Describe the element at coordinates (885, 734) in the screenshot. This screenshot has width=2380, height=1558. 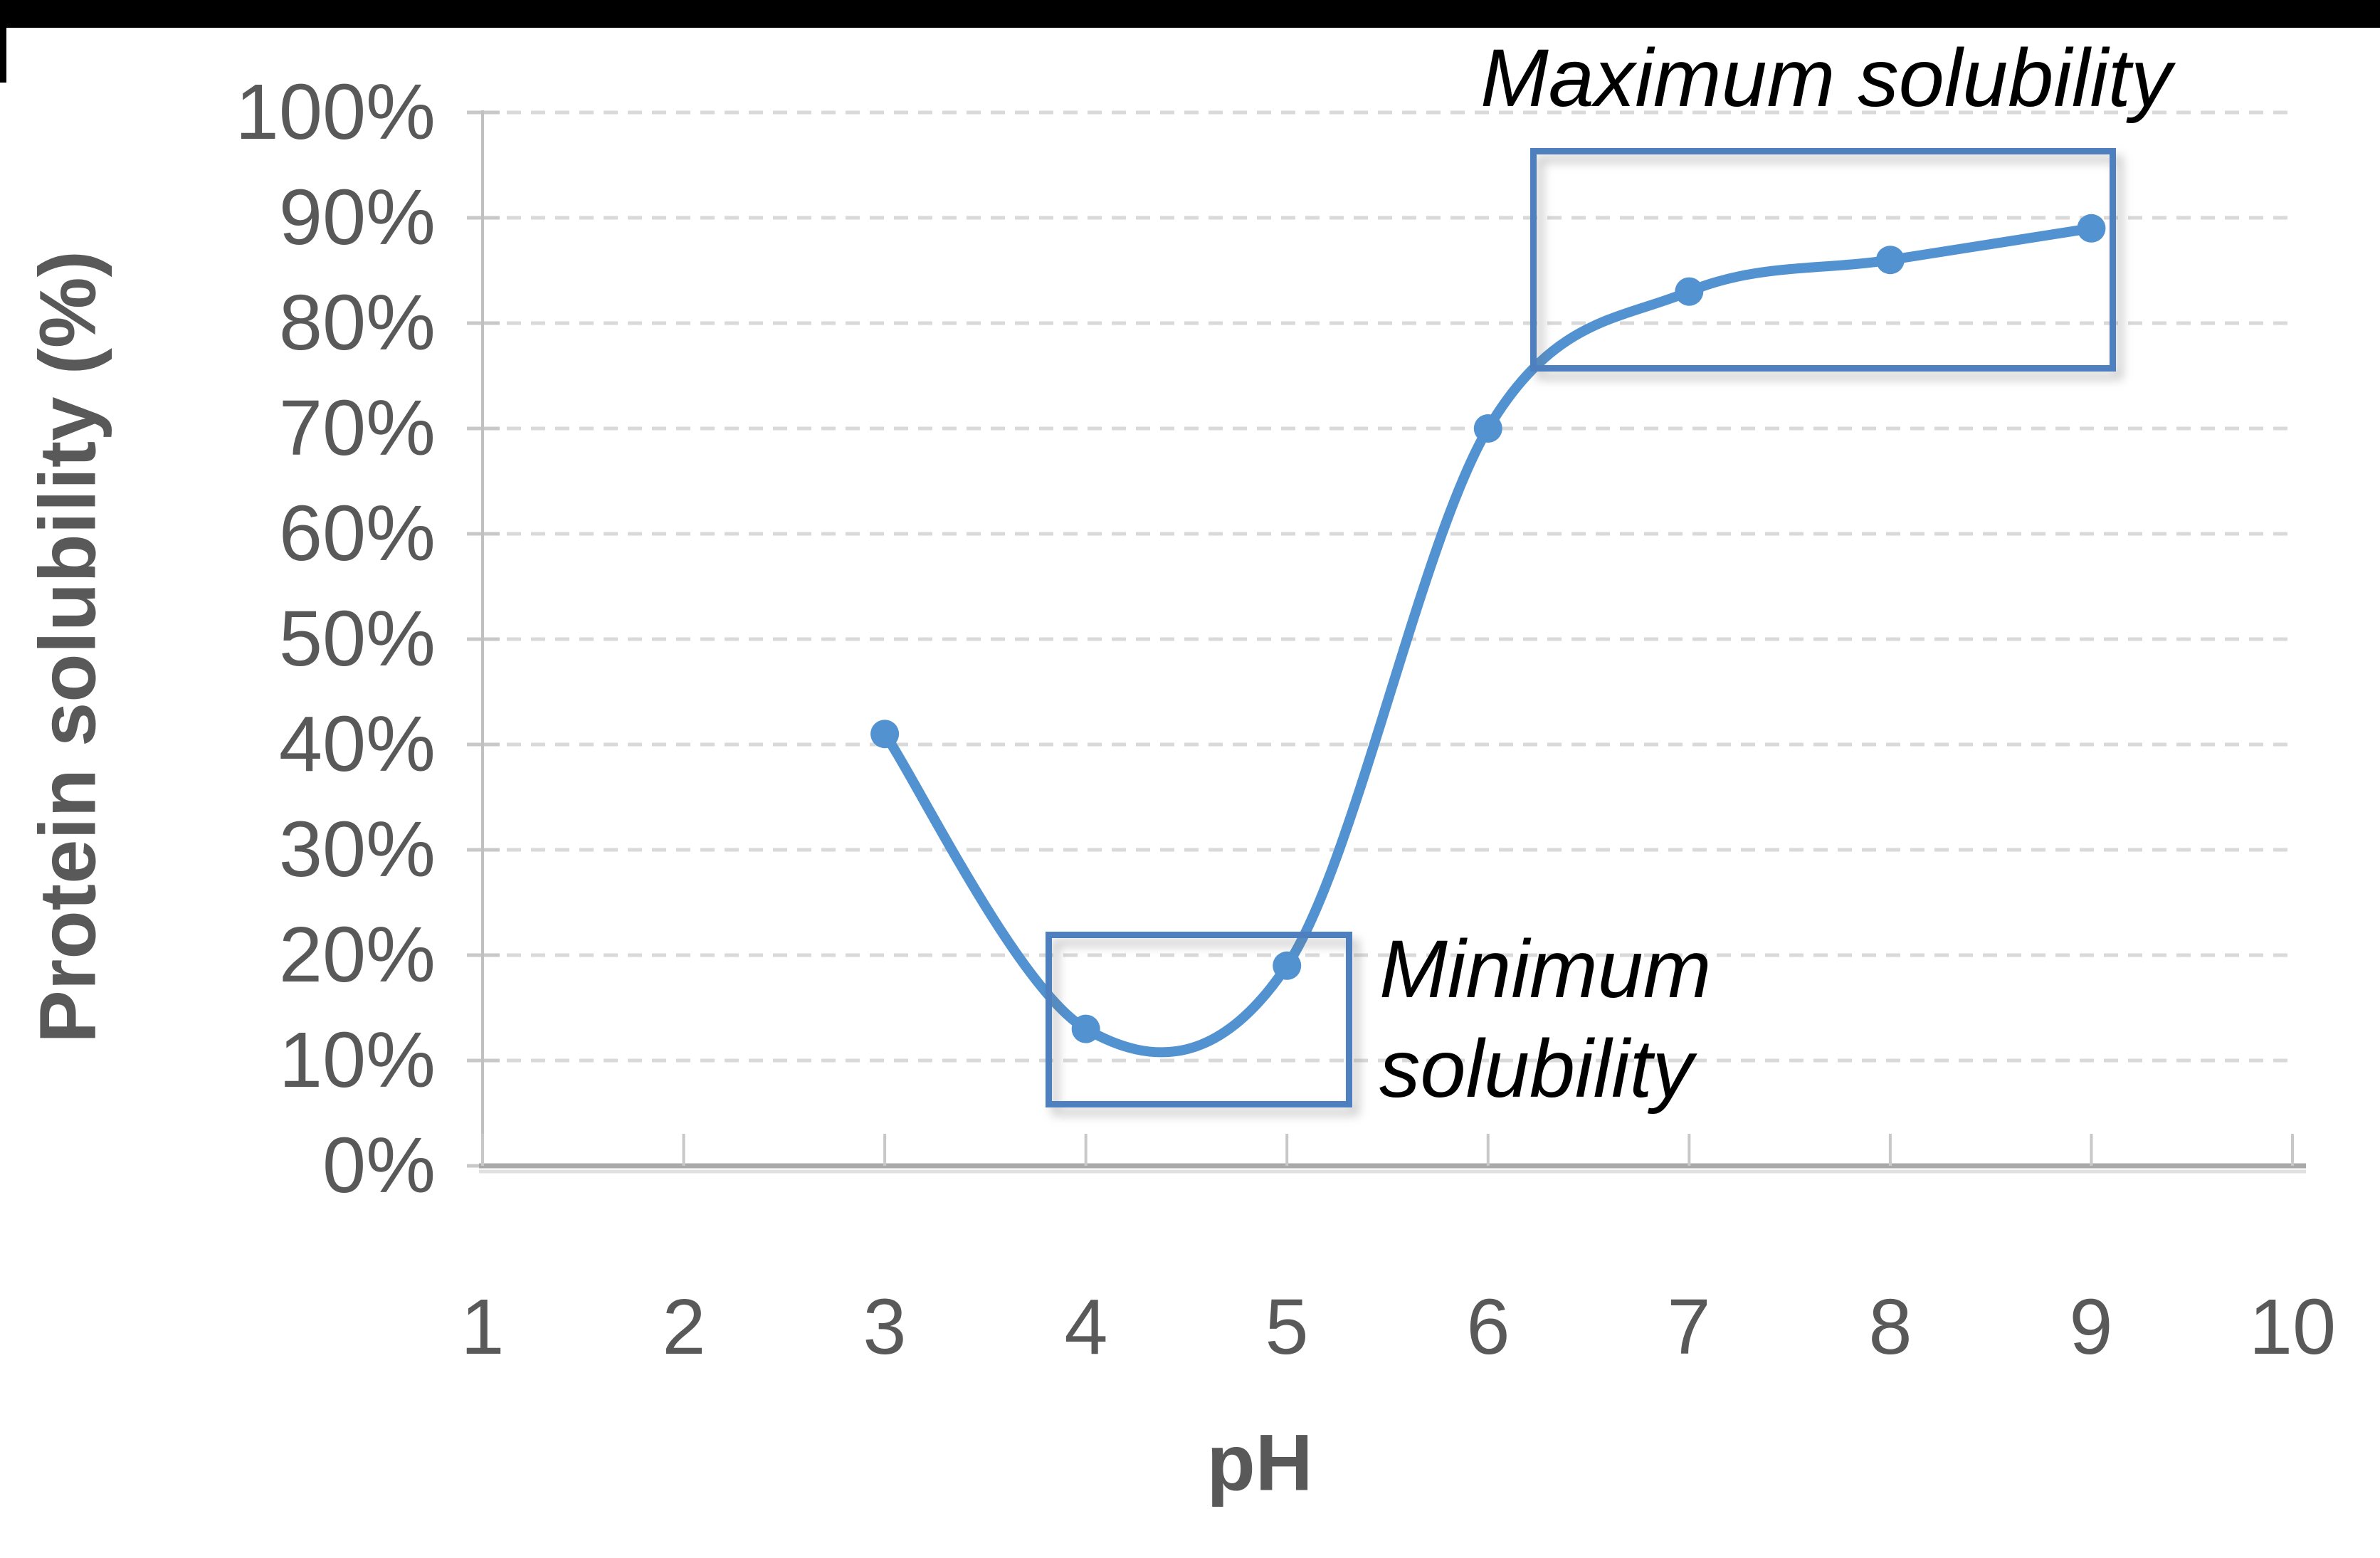
I see `data-point-ph3` at that location.